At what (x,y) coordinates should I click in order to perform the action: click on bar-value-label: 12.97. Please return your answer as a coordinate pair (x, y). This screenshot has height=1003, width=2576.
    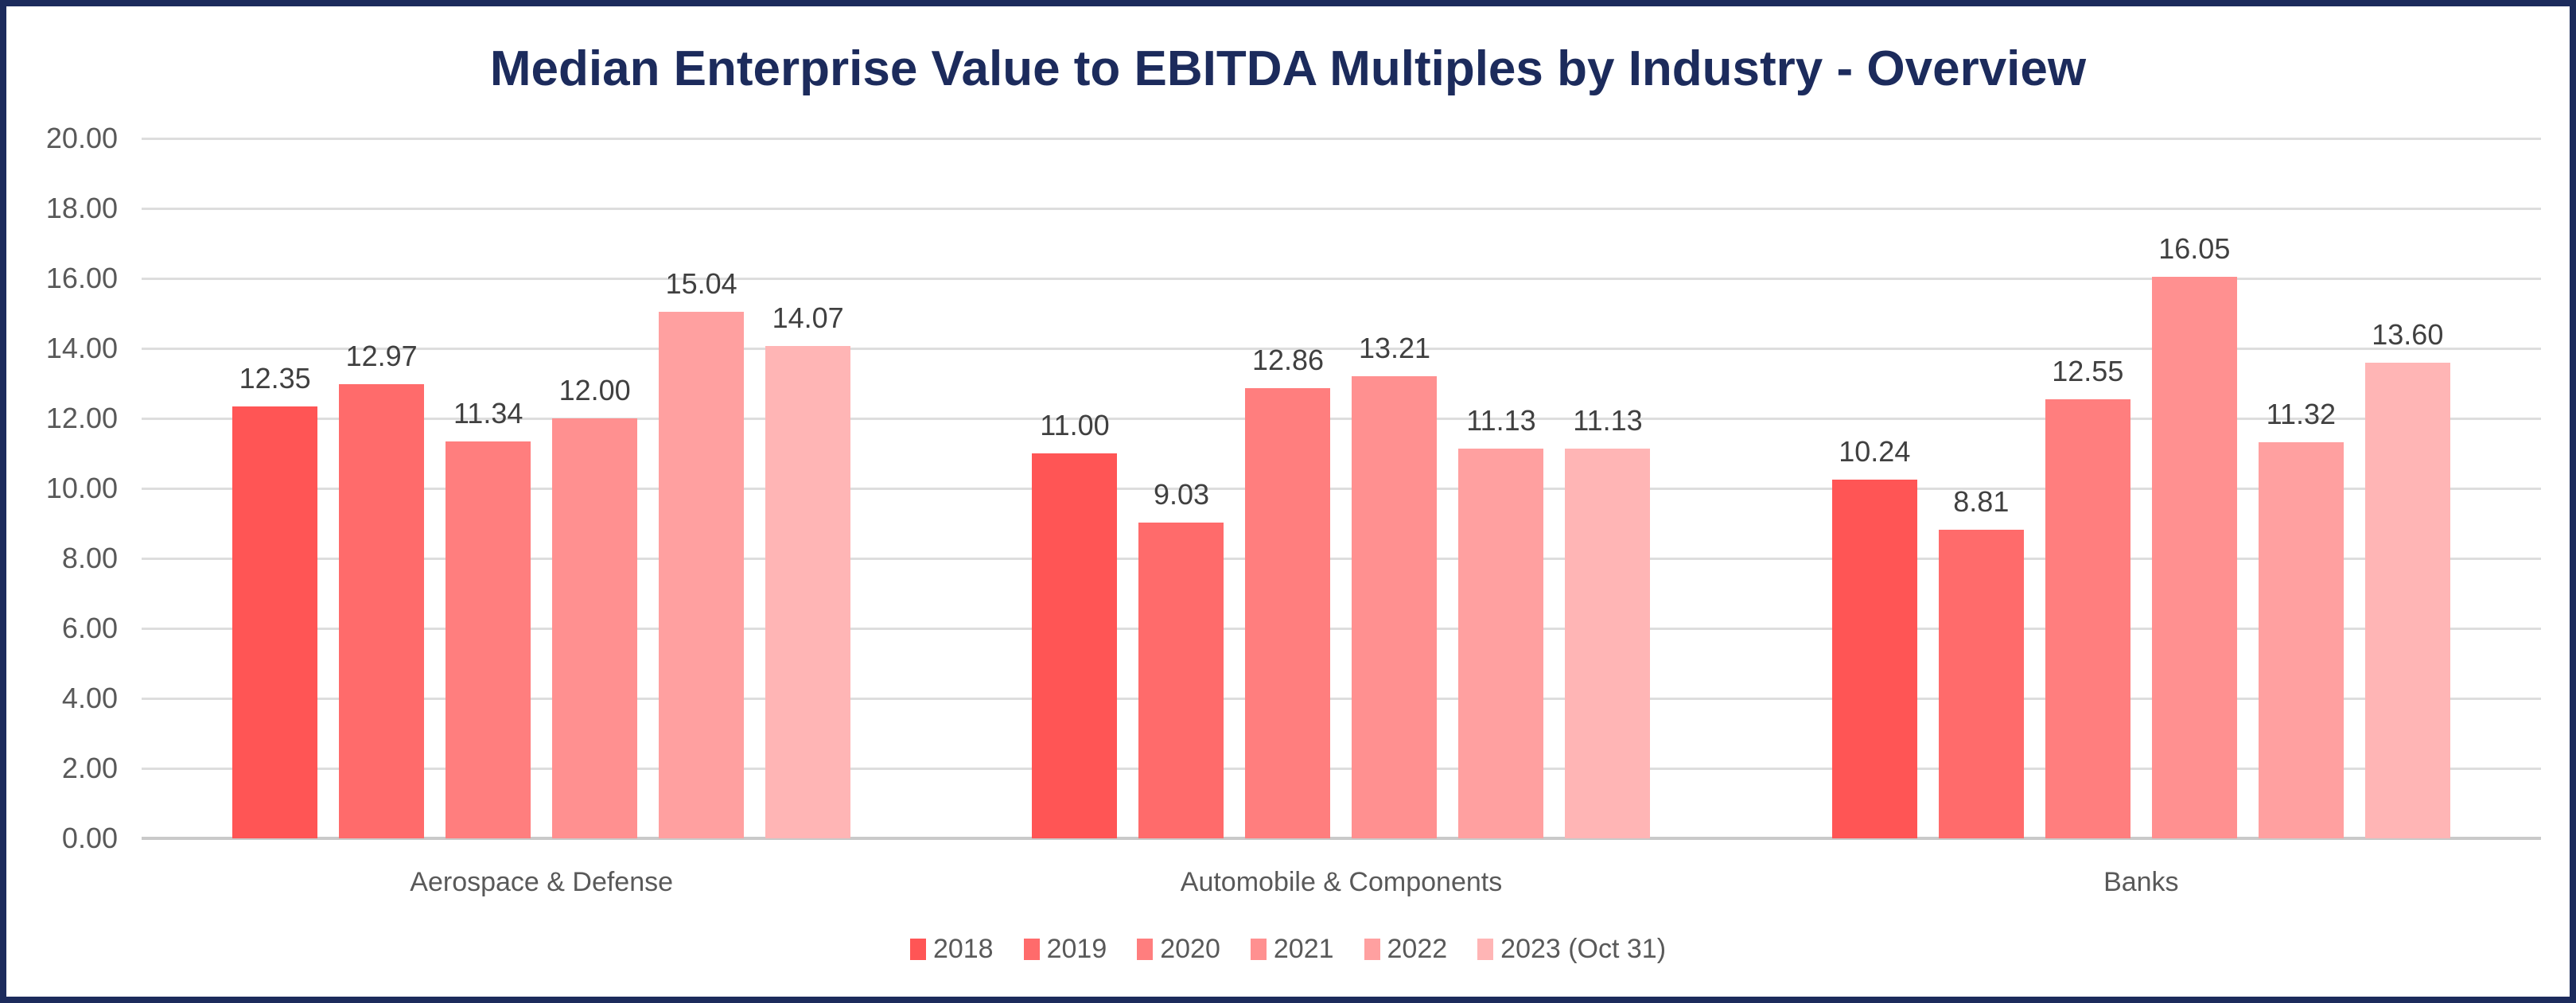
    Looking at the image, I should click on (382, 356).